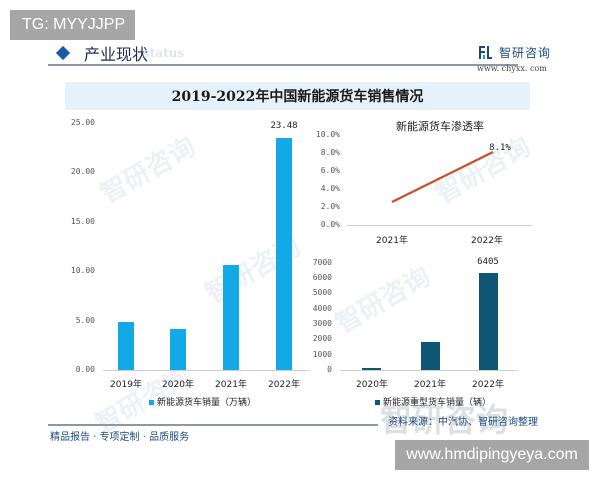  I want to click on section-header: 产业现状 status, so click(283, 53).